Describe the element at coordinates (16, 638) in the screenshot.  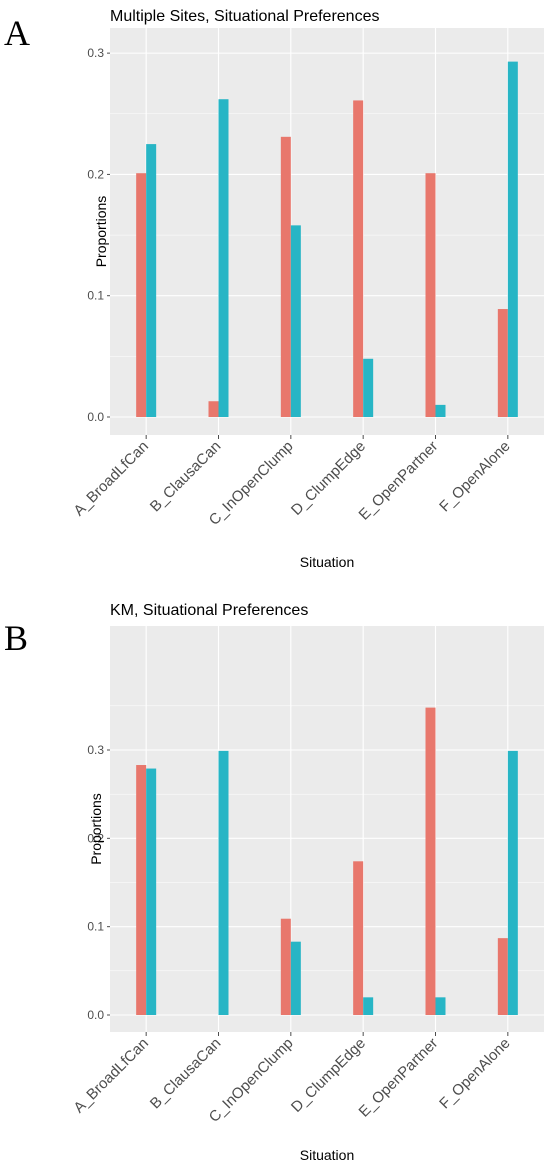
I see `panel-letter: B` at that location.